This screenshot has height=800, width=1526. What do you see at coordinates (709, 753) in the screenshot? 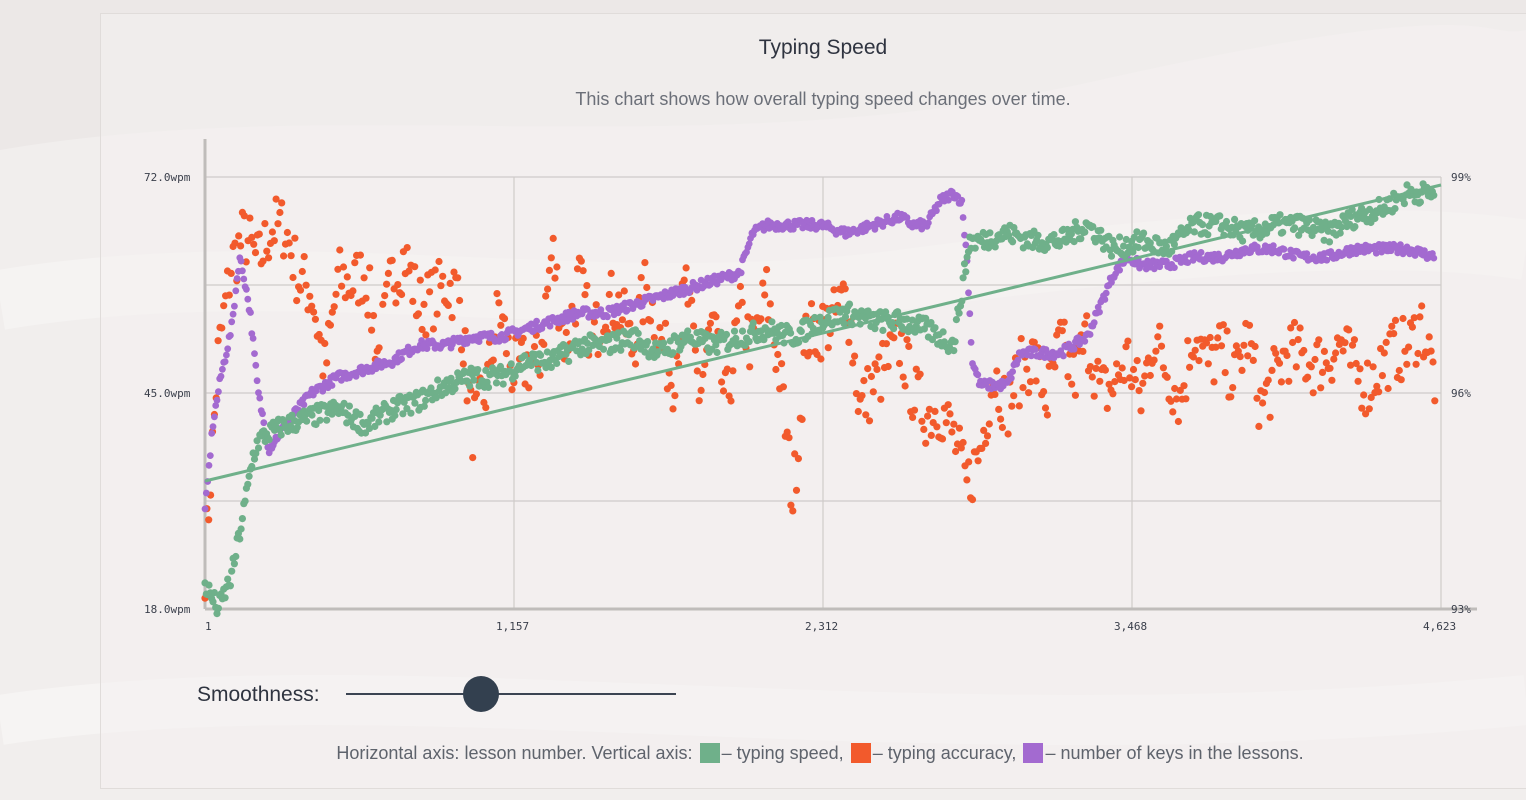
I see `legend-speed-swatch` at bounding box center [709, 753].